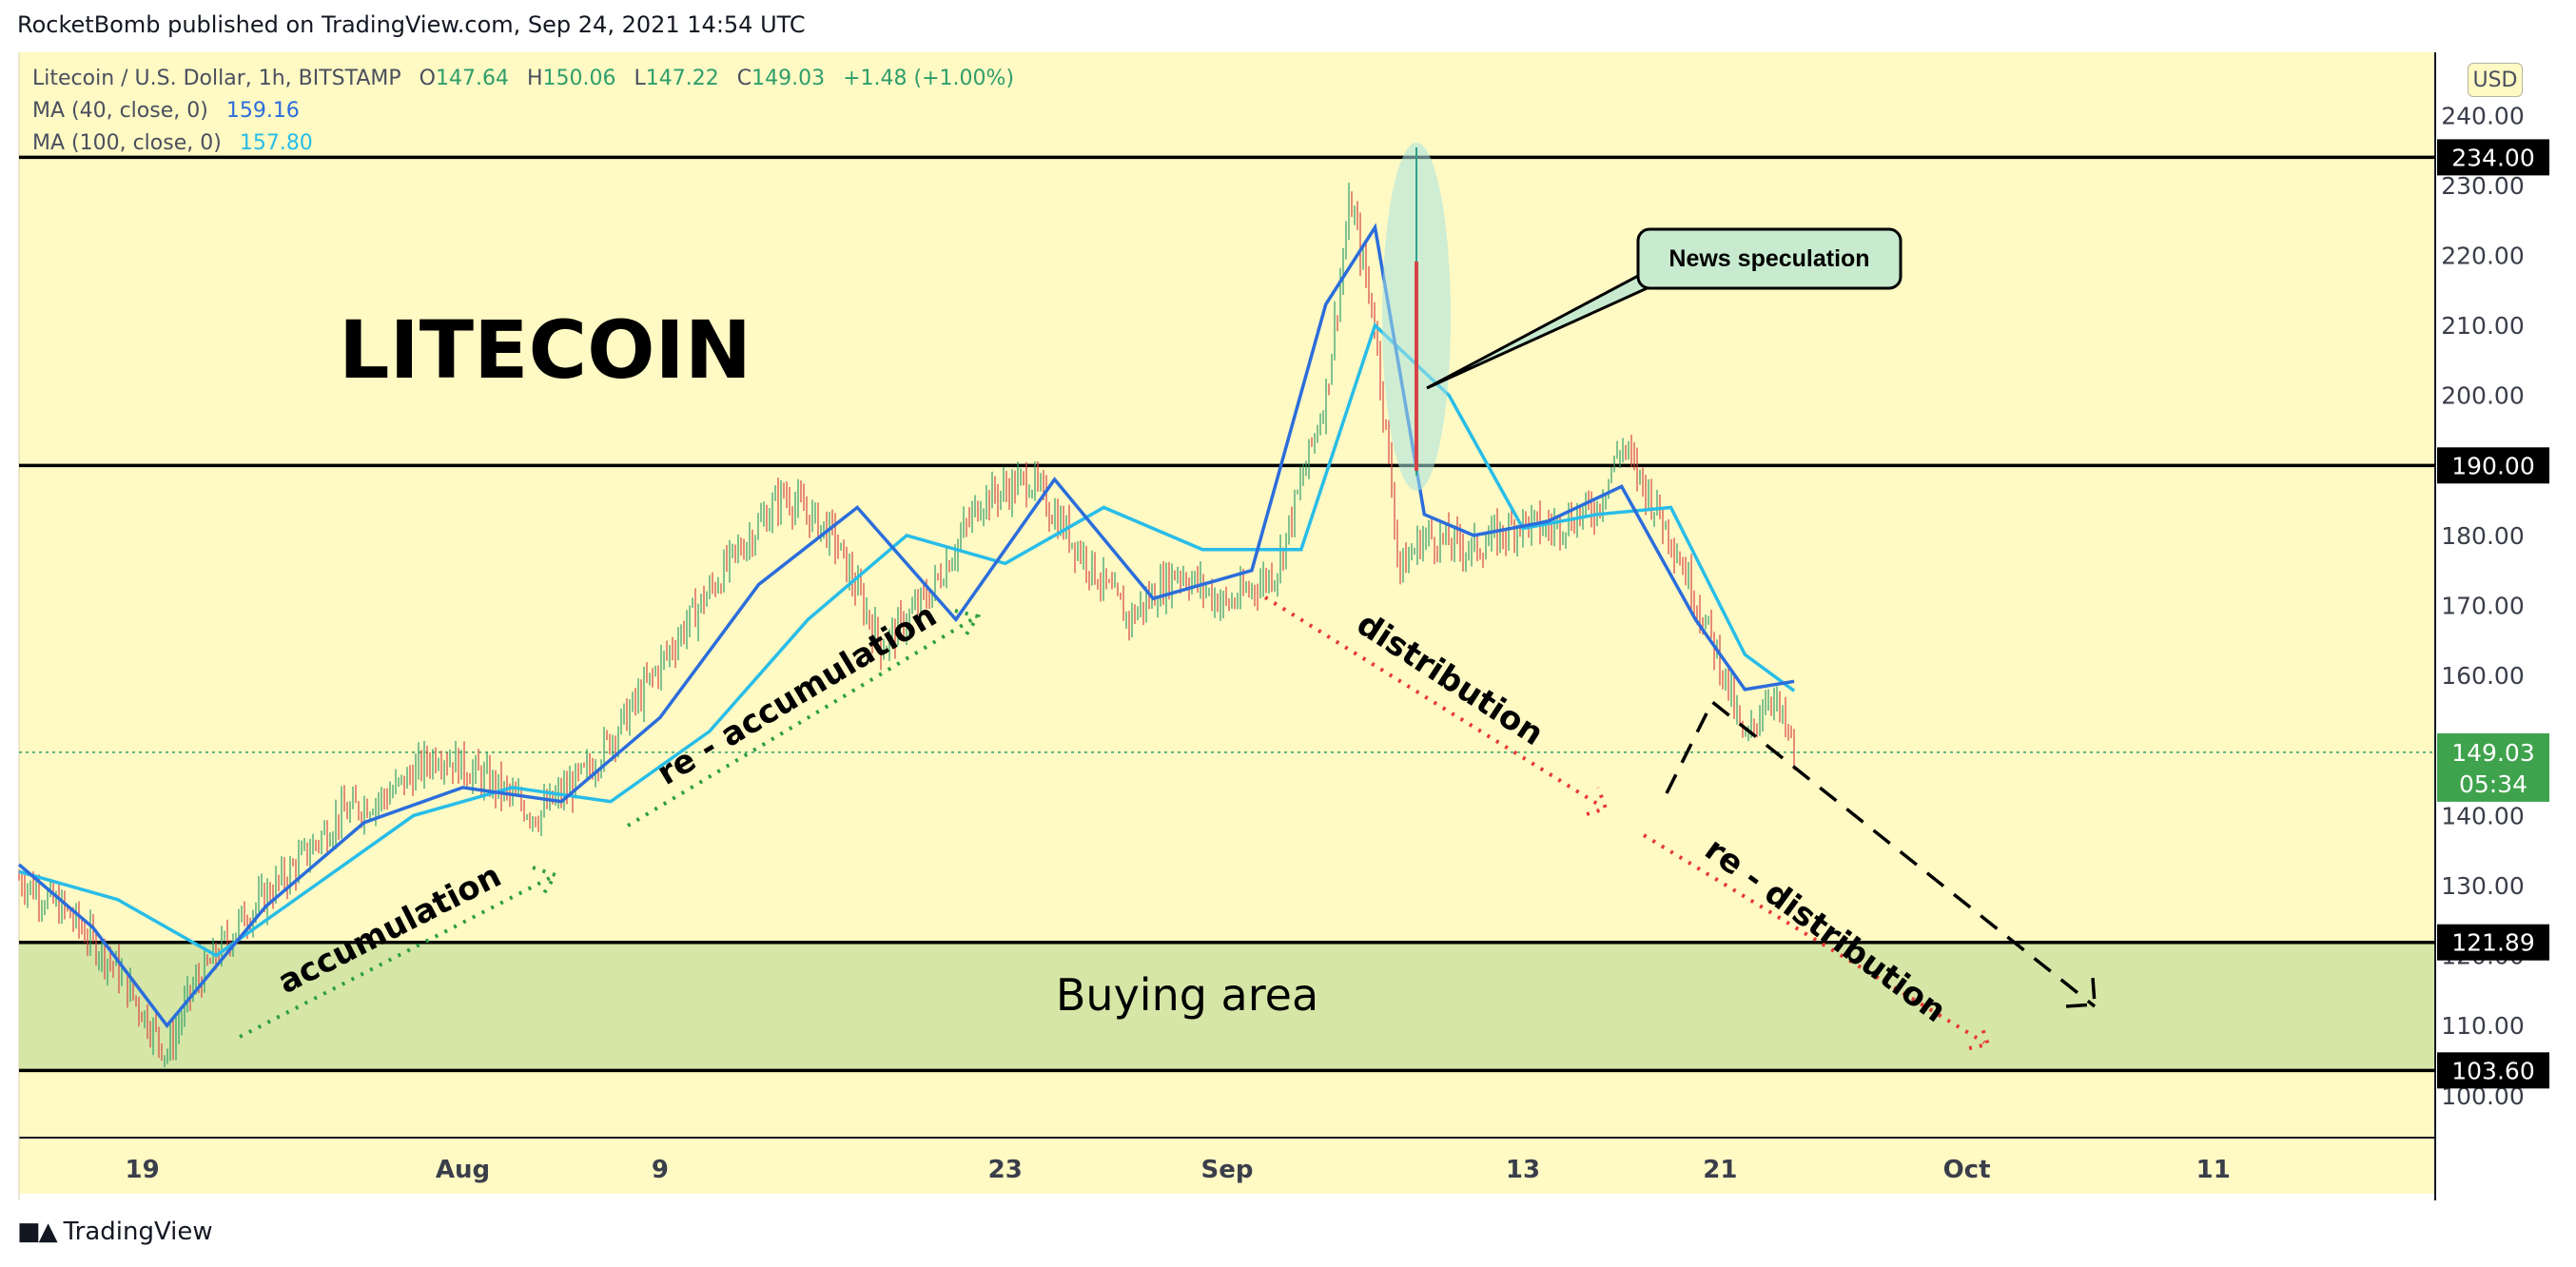 The width and height of the screenshot is (2576, 1267). What do you see at coordinates (276, 143) in the screenshot?
I see `legend-ma100-value: 157.80` at bounding box center [276, 143].